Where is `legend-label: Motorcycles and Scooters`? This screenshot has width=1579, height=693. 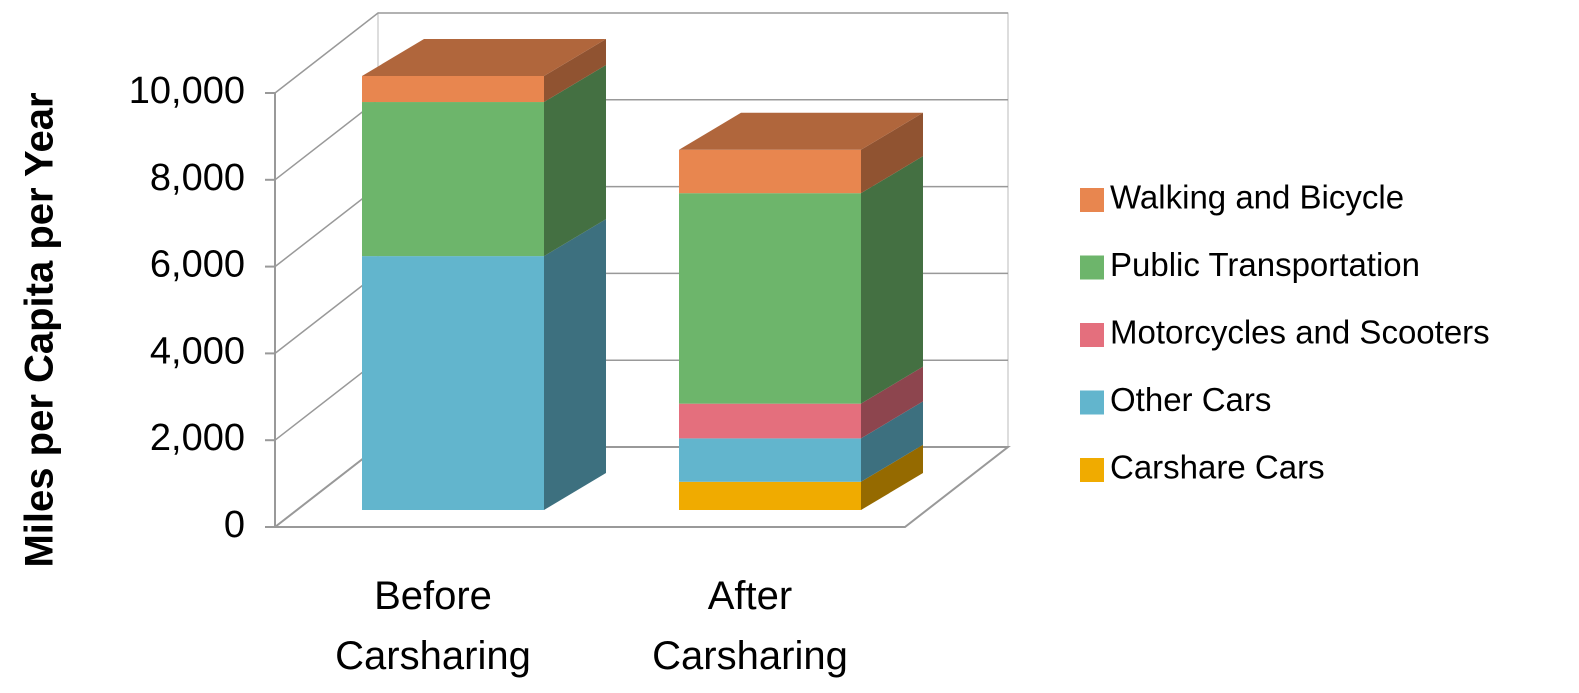
legend-label: Motorcycles and Scooters is located at coordinates (1300, 332).